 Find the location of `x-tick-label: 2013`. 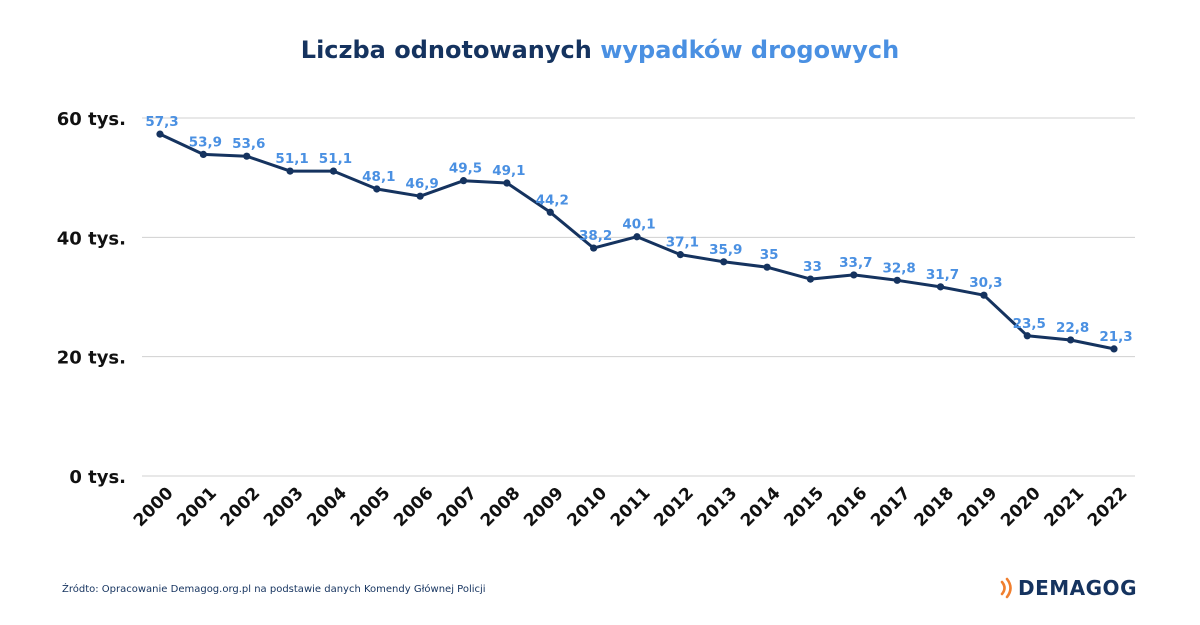

x-tick-label: 2013 is located at coordinates (718, 507).